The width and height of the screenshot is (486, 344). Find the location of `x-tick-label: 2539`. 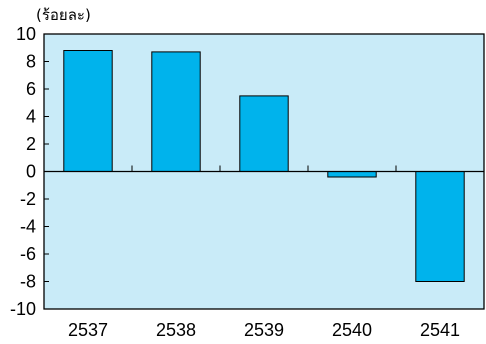

x-tick-label: 2539 is located at coordinates (264, 330).